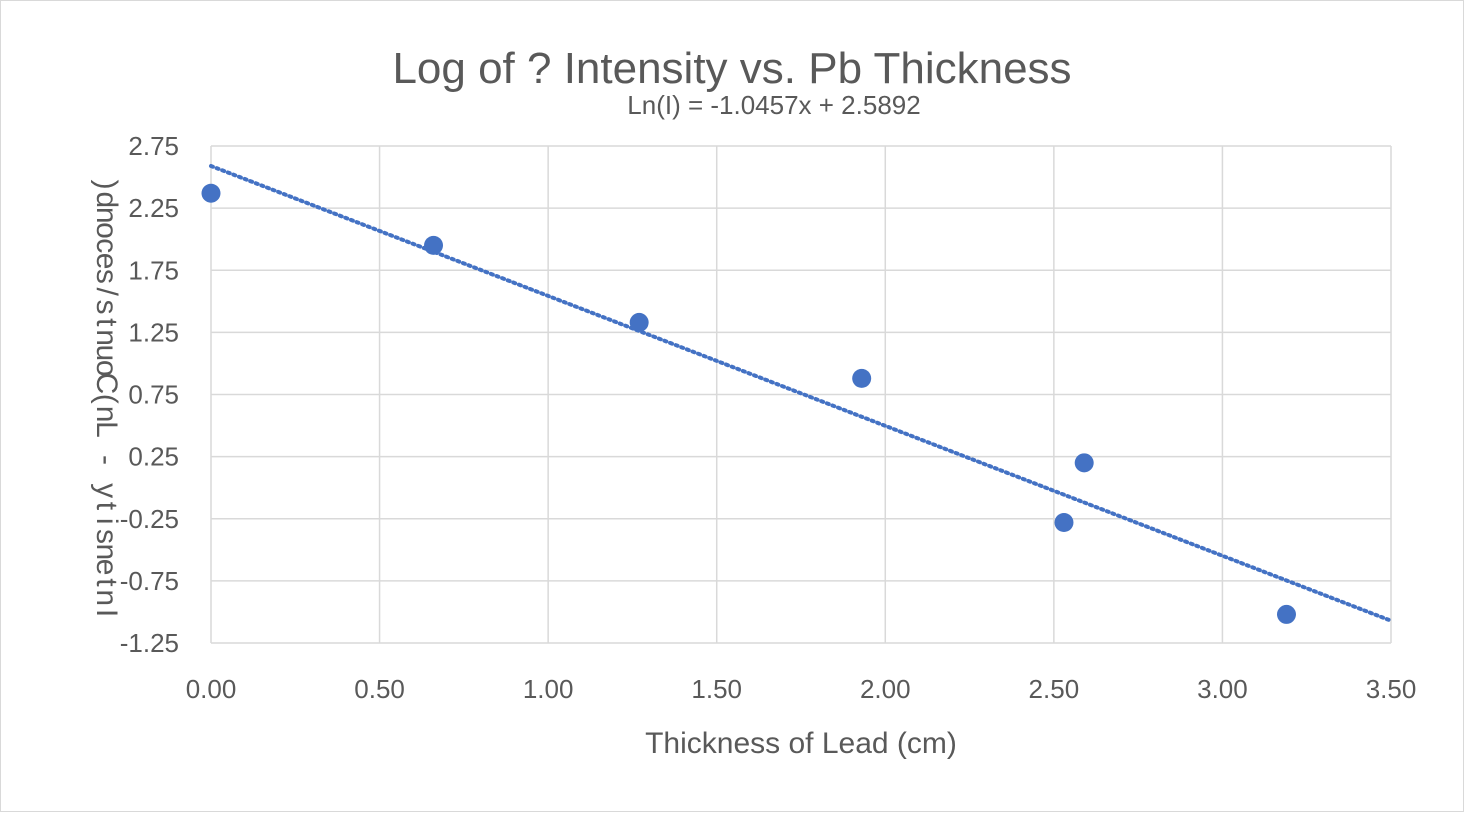 The width and height of the screenshot is (1464, 816). What do you see at coordinates (149, 581) in the screenshot?
I see `y-tick-label: -0.75` at bounding box center [149, 581].